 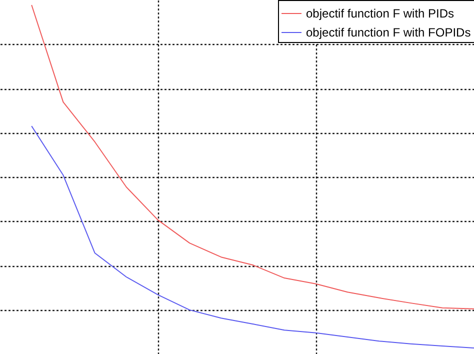 What do you see at coordinates (388, 33) in the screenshot?
I see `legend-label: objectif function F with FOPIDs` at bounding box center [388, 33].